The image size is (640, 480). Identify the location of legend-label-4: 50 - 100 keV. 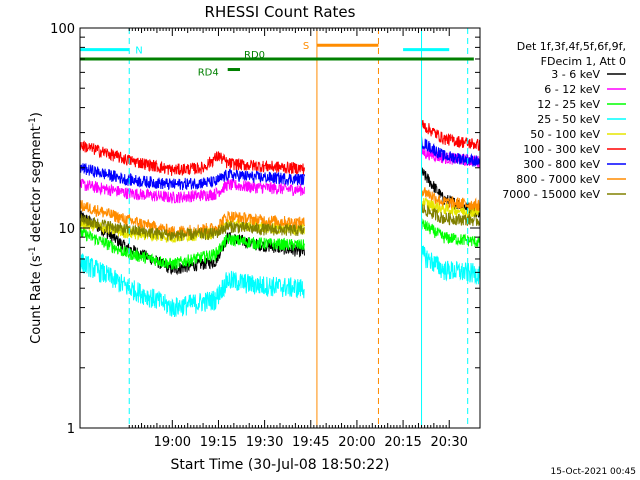
(565, 134).